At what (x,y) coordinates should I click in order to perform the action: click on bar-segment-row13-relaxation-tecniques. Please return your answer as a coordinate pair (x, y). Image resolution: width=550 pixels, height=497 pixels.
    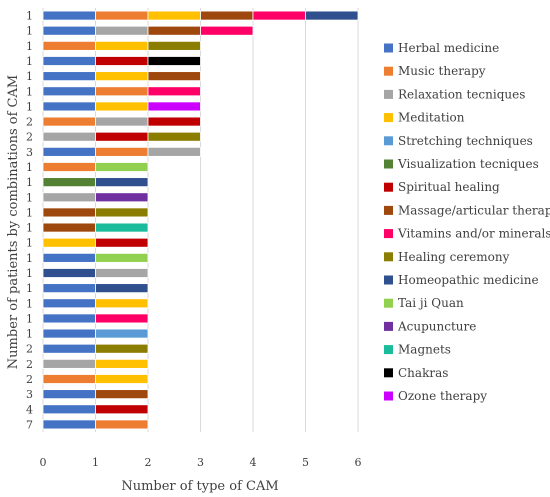
    Looking at the image, I should click on (69, 197).